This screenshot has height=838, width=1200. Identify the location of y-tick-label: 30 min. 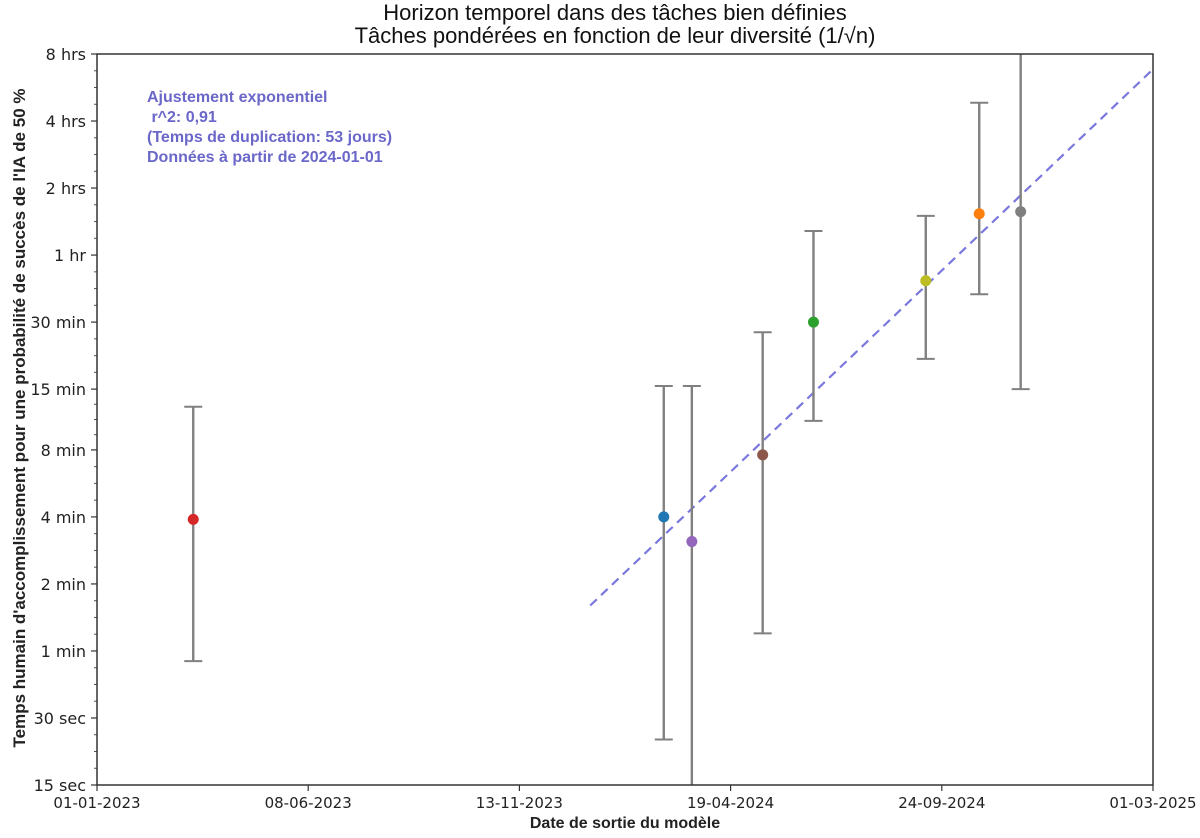
(58, 322).